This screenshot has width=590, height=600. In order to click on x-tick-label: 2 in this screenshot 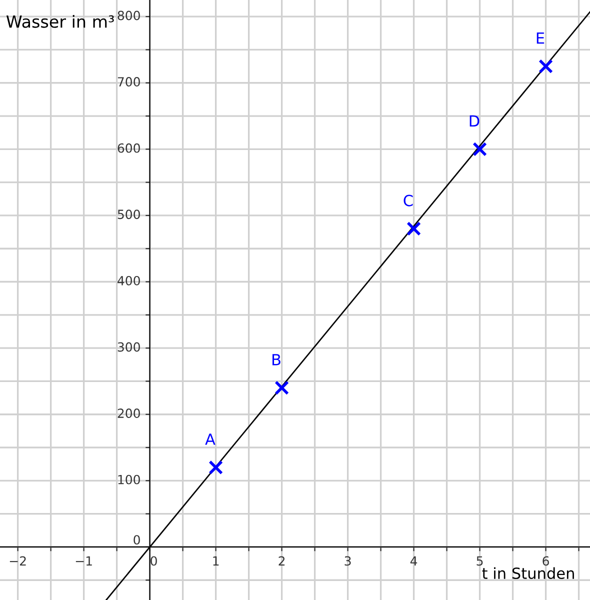, I will do `click(281, 561)`.